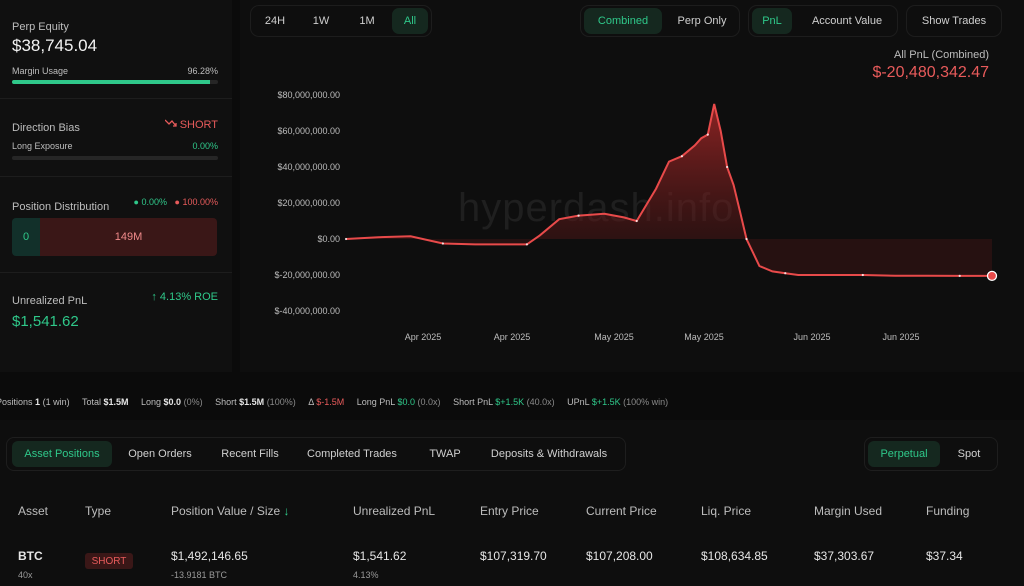  What do you see at coordinates (128, 237) in the screenshot?
I see `short-segment: 149M` at bounding box center [128, 237].